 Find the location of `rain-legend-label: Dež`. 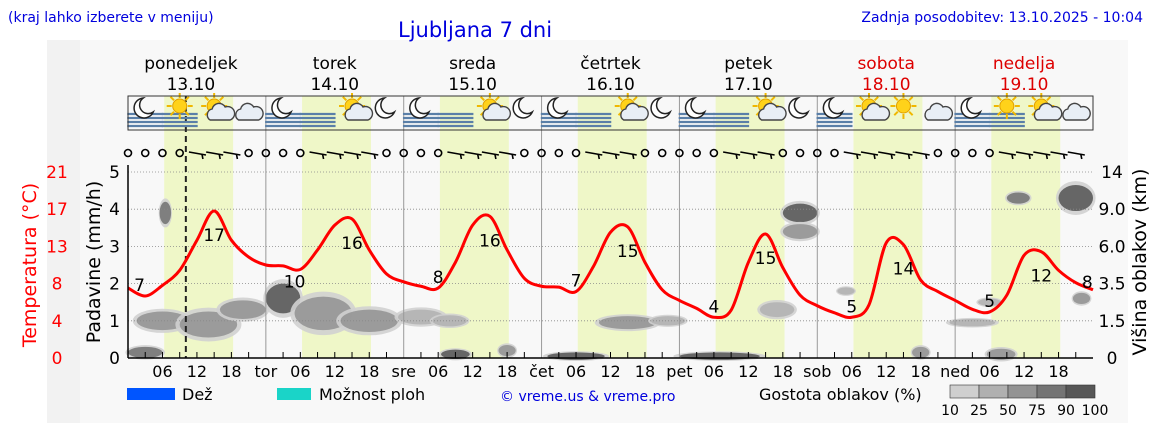

rain-legend-label: Dež is located at coordinates (197, 394).